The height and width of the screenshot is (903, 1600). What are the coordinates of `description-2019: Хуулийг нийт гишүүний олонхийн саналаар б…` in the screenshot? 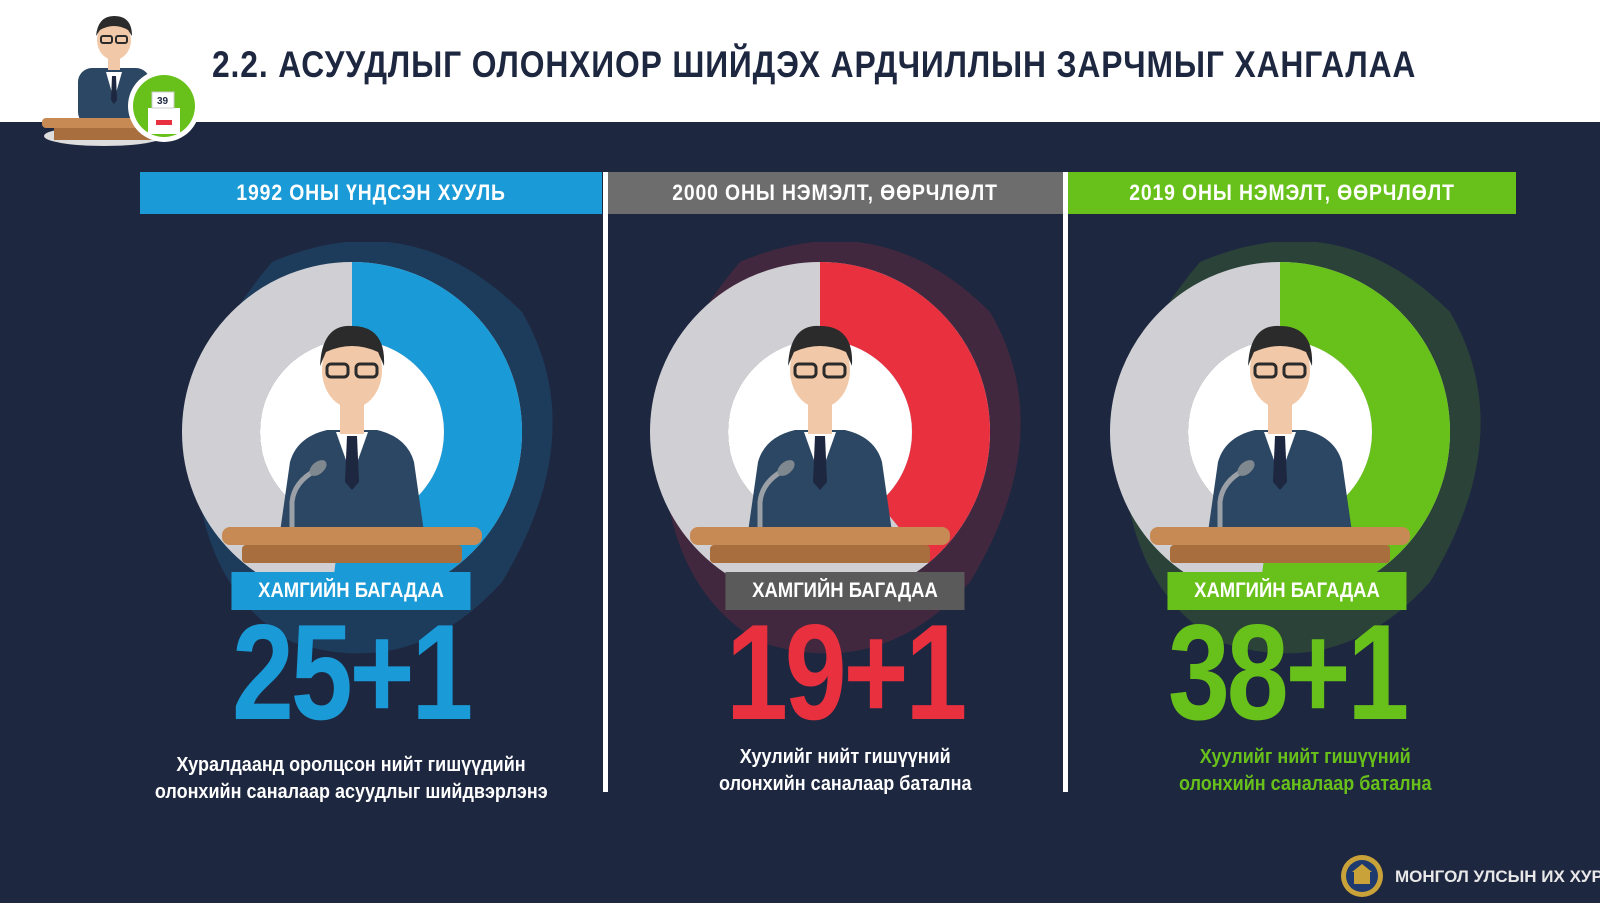 It's located at (1305, 770).